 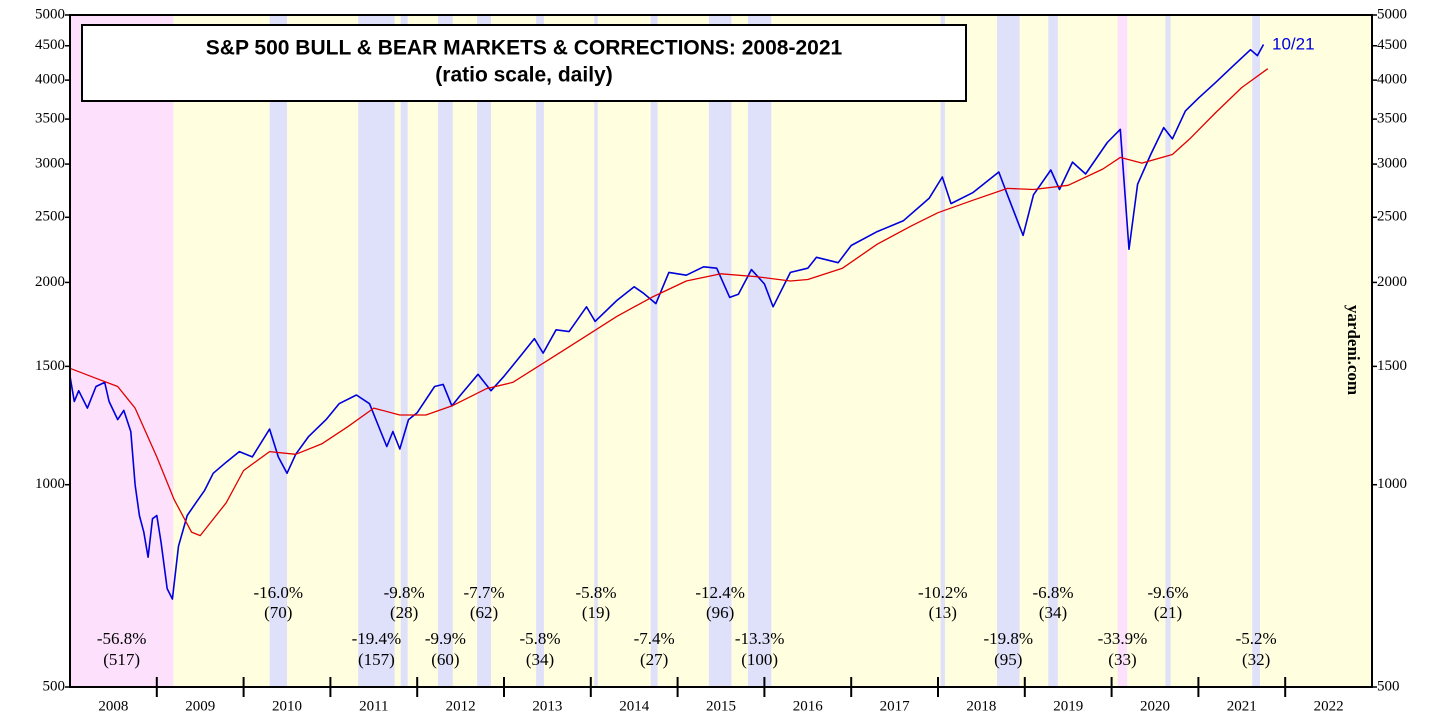 I want to click on change-label: -9.8%, so click(x=404, y=592).